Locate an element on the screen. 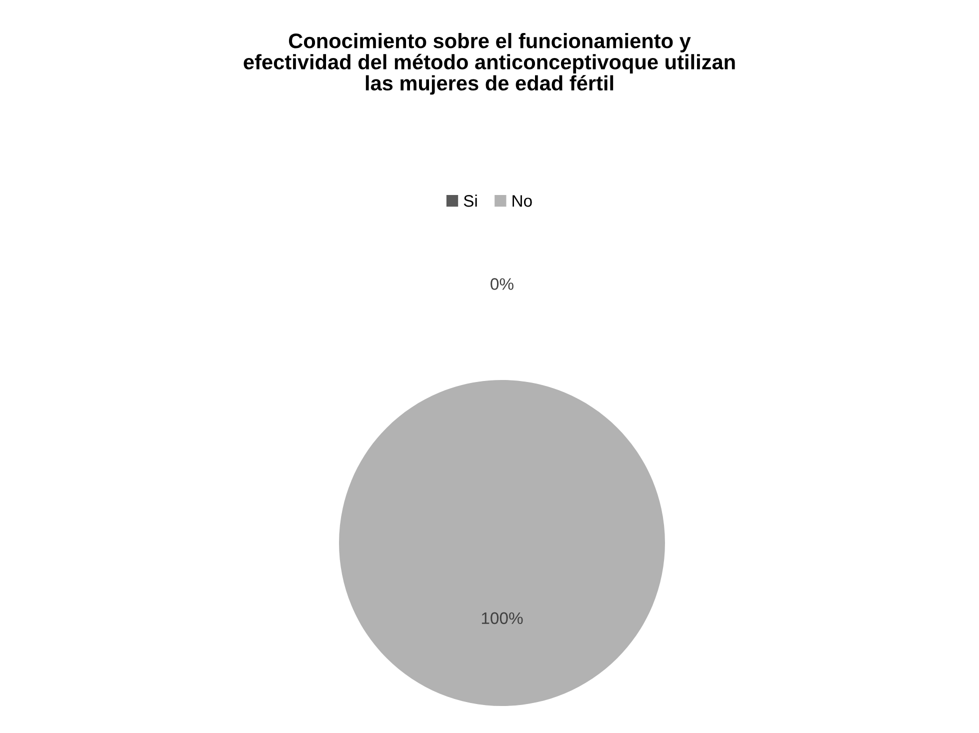 This screenshot has height=733, width=979. legend-label: Si is located at coordinates (470, 200).